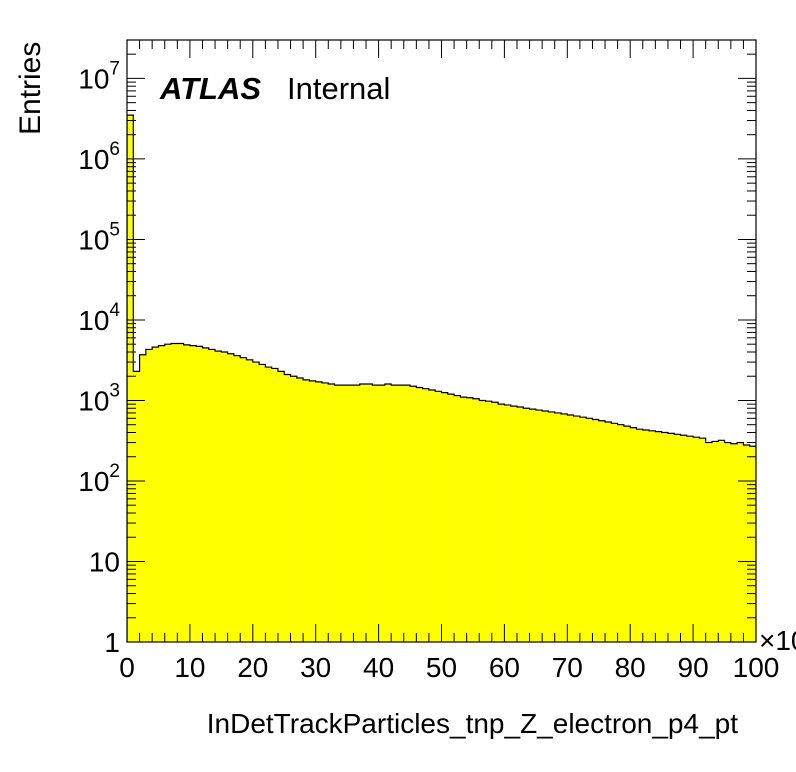 The image size is (796, 772). I want to click on atlas-label: ATLAS, so click(210, 88).